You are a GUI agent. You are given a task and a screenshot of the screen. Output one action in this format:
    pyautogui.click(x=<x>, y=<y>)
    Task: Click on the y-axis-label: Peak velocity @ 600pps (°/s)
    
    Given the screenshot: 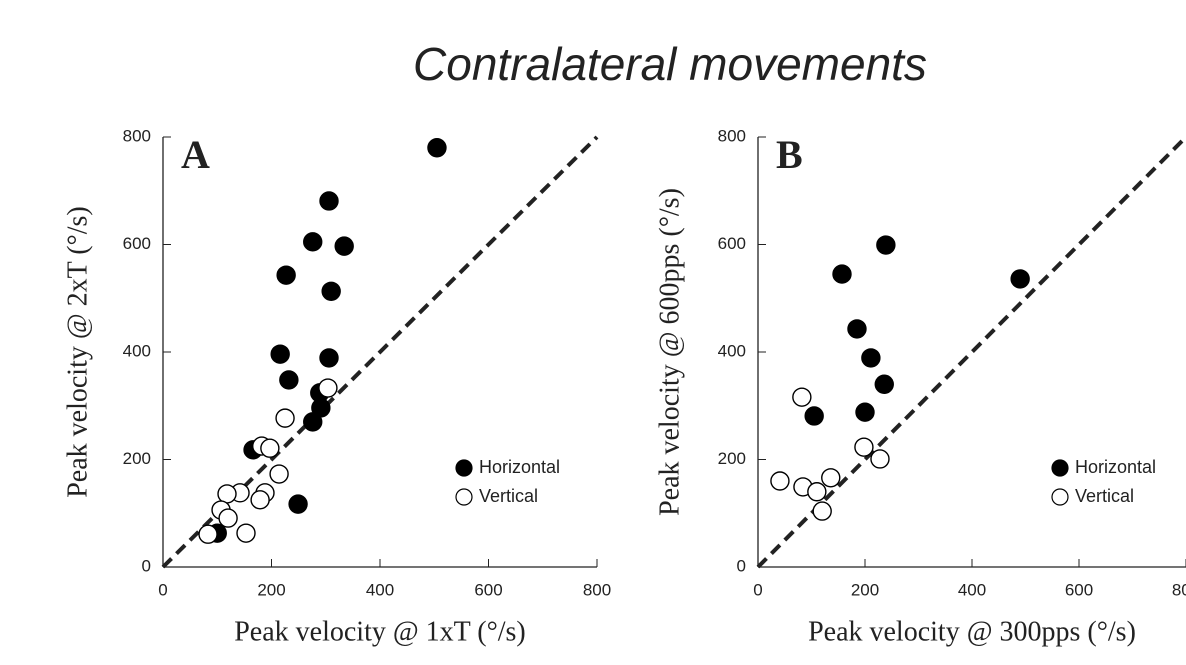 What is the action you would take?
    pyautogui.click(x=669, y=352)
    